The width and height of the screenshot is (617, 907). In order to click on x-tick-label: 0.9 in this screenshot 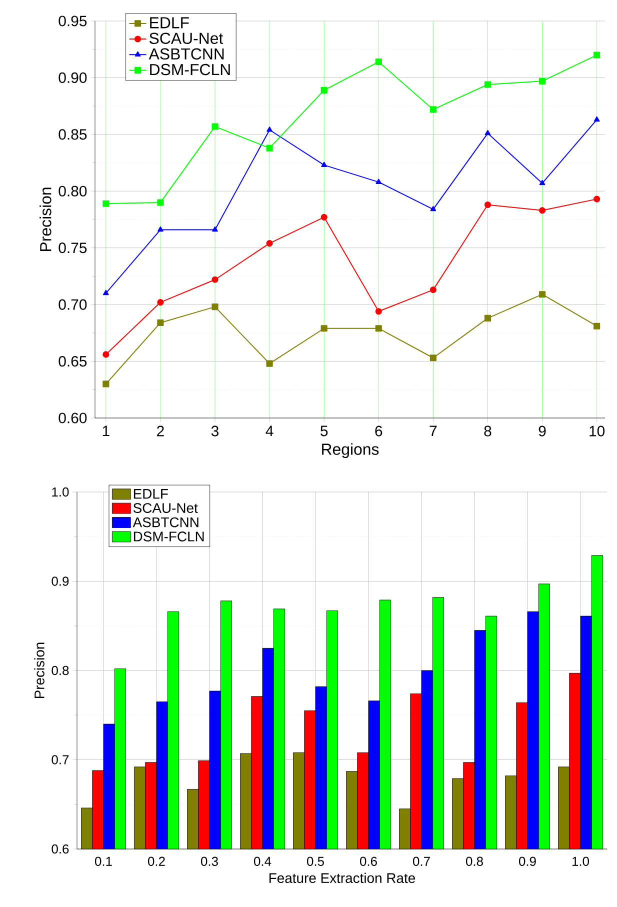, I will do `click(527, 861)`.